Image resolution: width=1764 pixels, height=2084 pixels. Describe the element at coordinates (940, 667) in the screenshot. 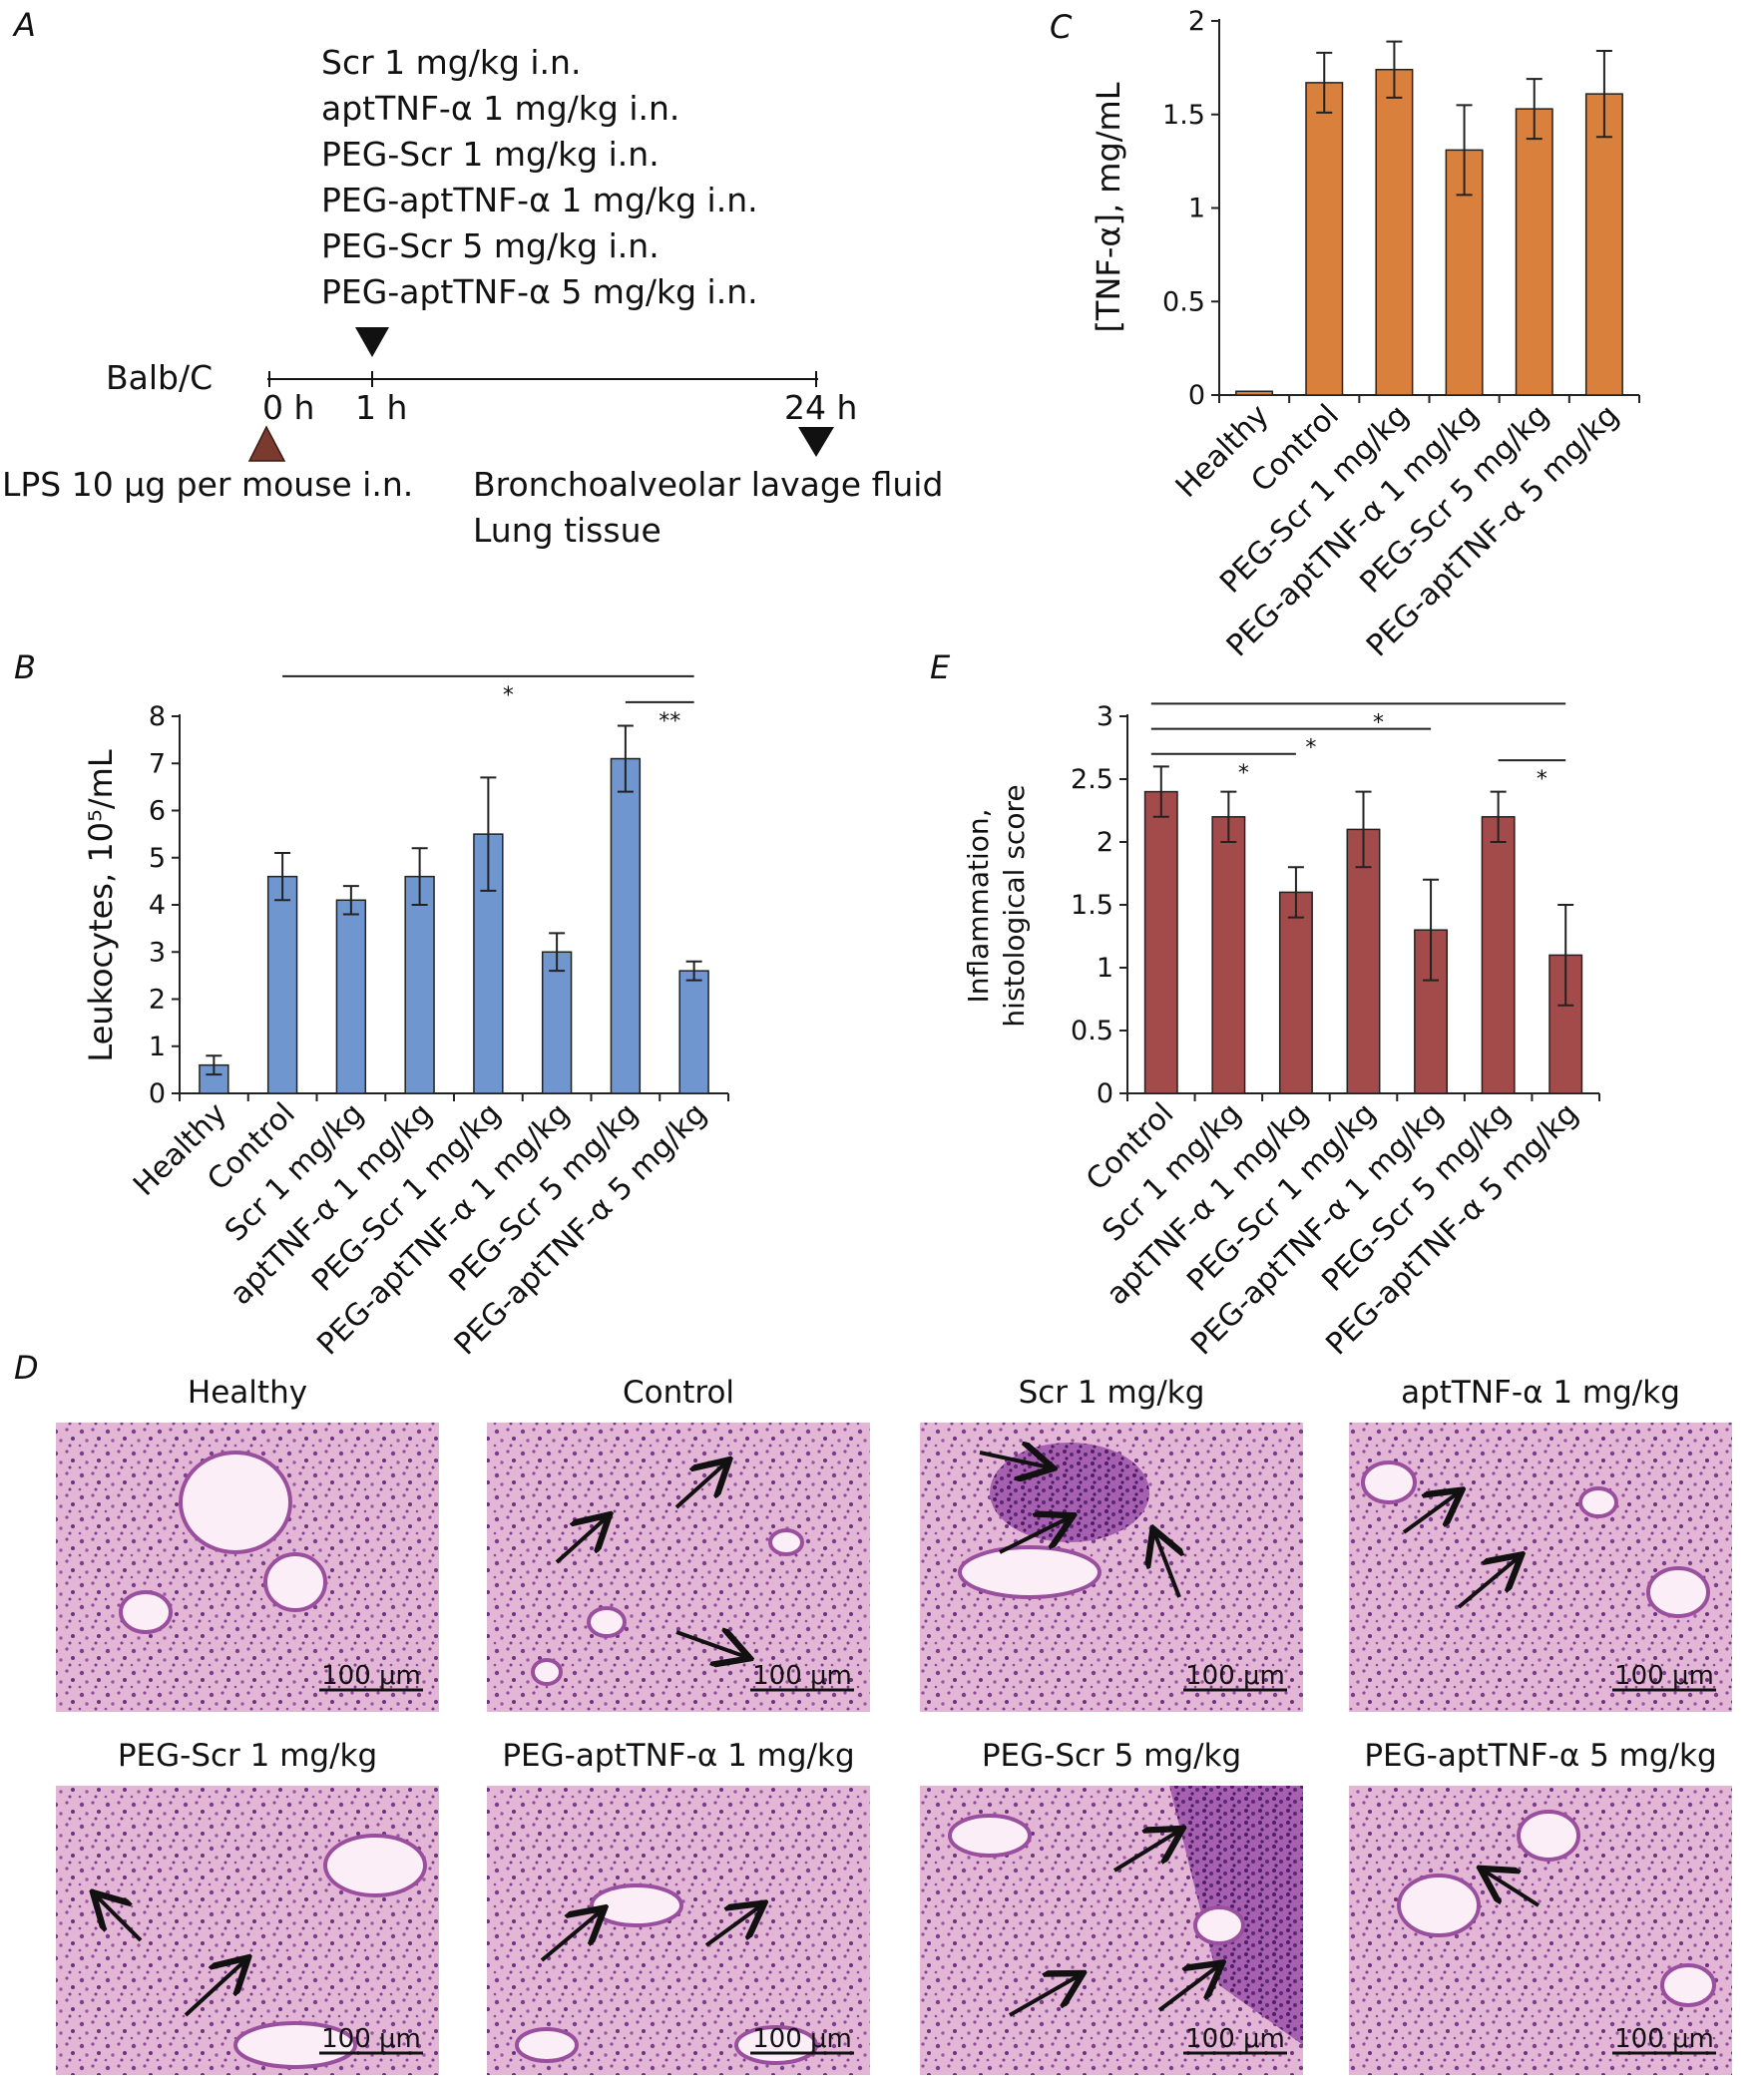

I see `panel-e-letter: E` at that location.